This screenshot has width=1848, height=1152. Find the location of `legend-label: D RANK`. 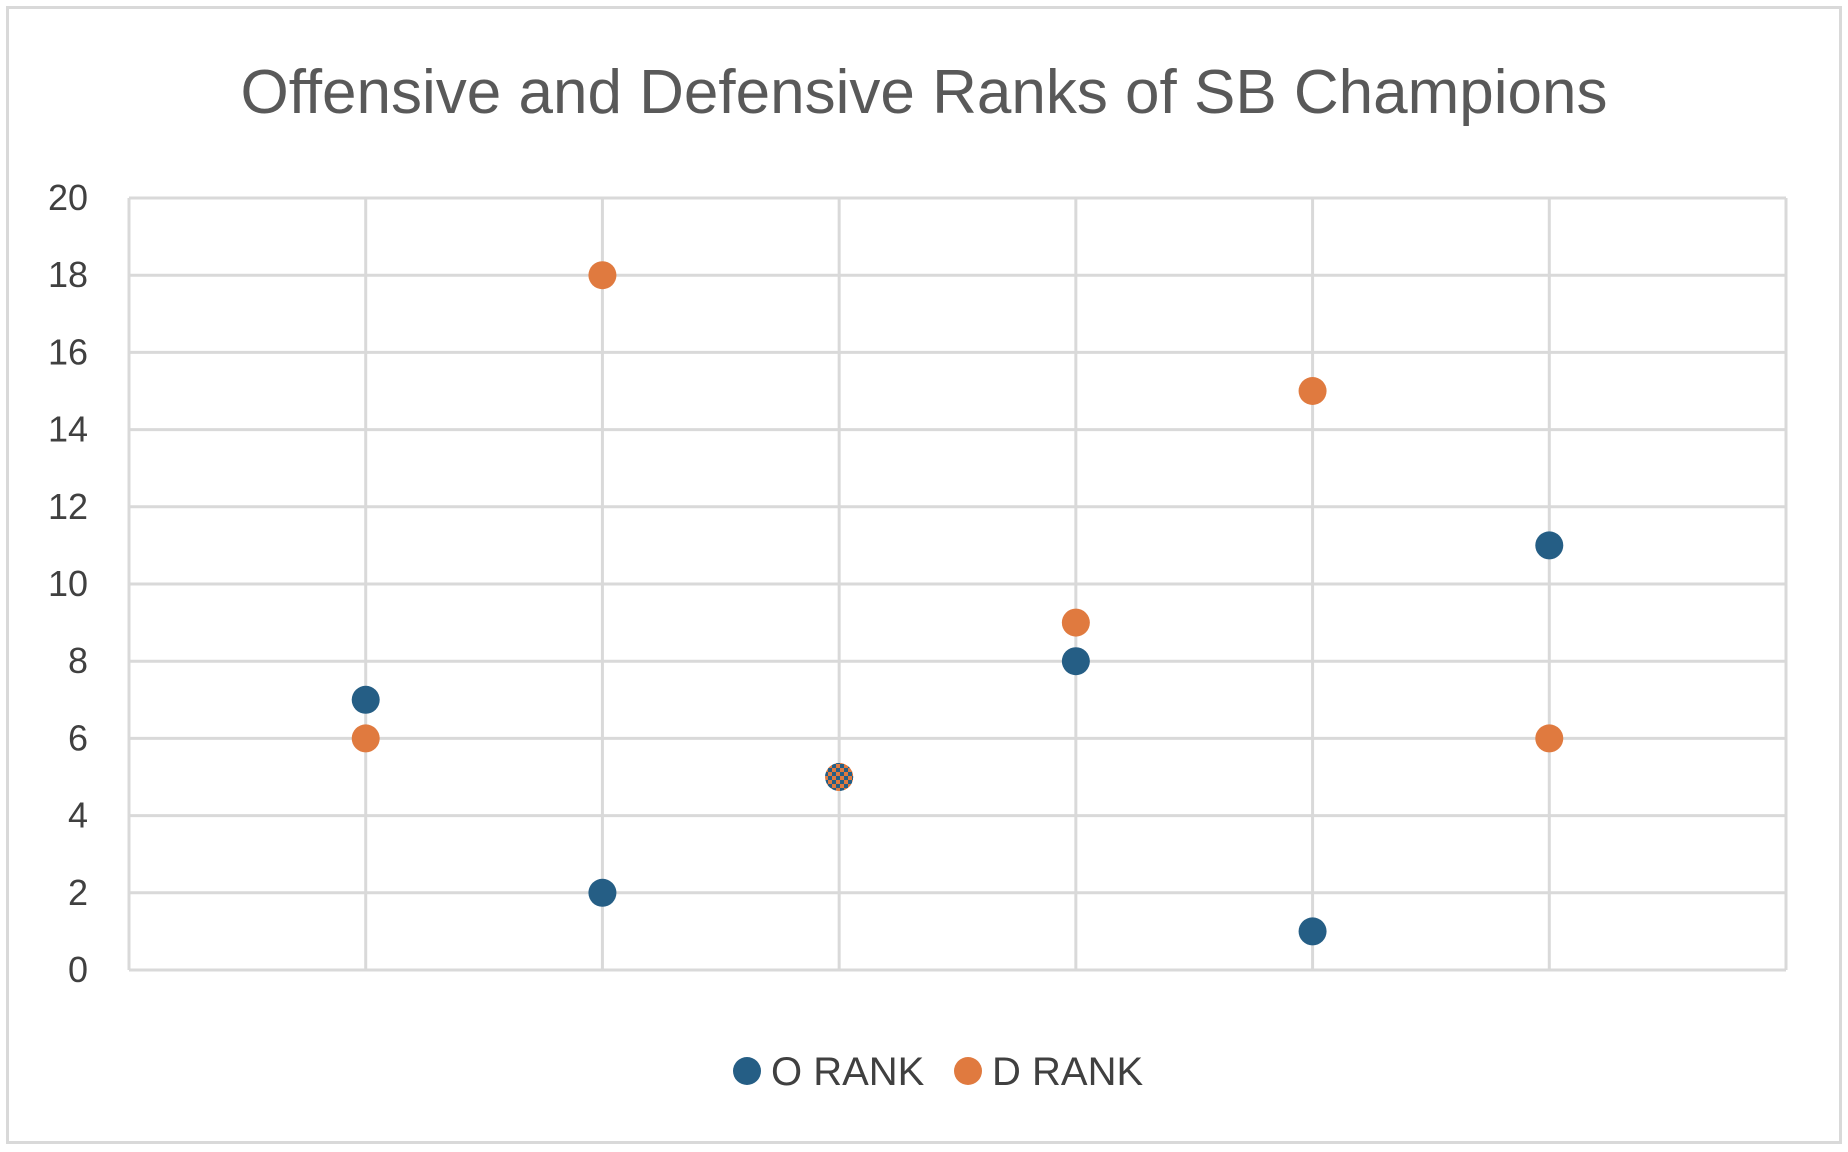

legend-label: D RANK is located at coordinates (1067, 1072).